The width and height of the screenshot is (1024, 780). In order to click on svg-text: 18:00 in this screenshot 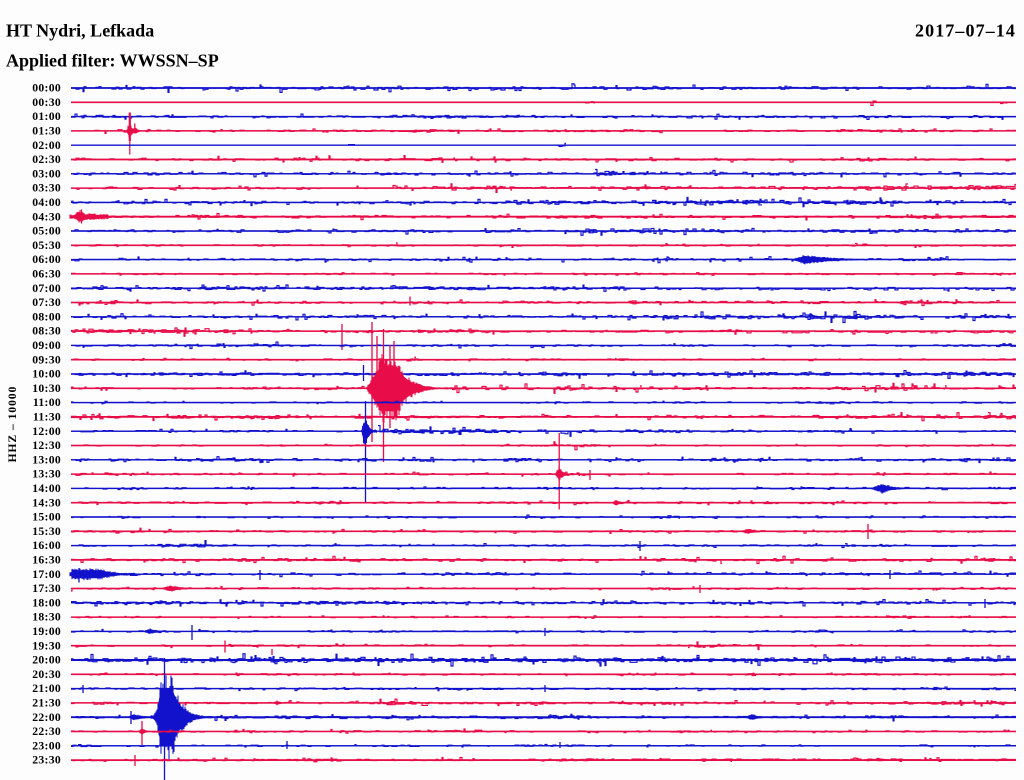, I will do `click(46, 602)`.